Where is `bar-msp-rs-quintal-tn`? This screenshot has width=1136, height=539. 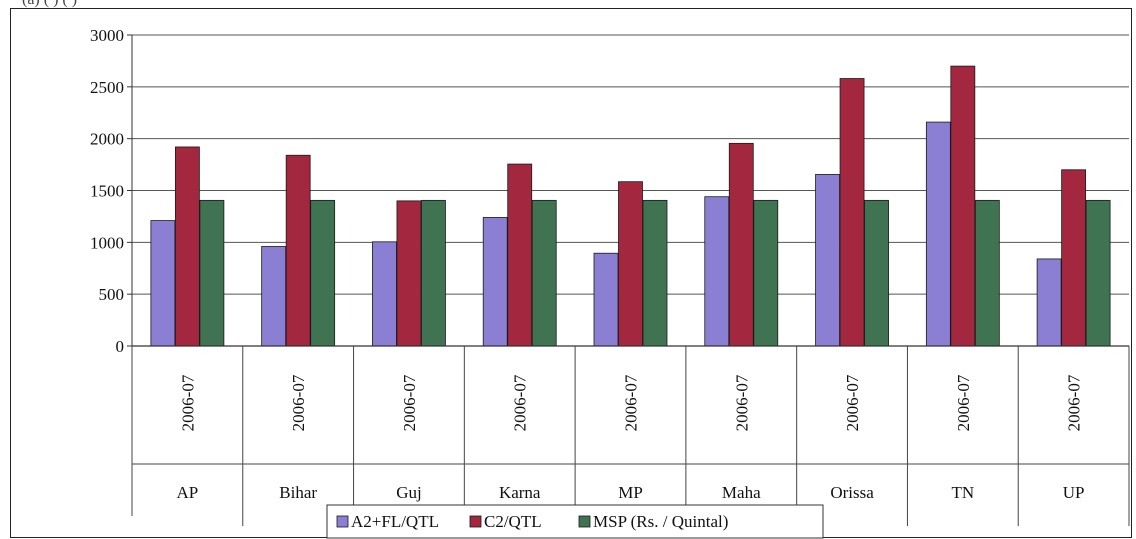
bar-msp-rs-quintal-tn is located at coordinates (987, 273).